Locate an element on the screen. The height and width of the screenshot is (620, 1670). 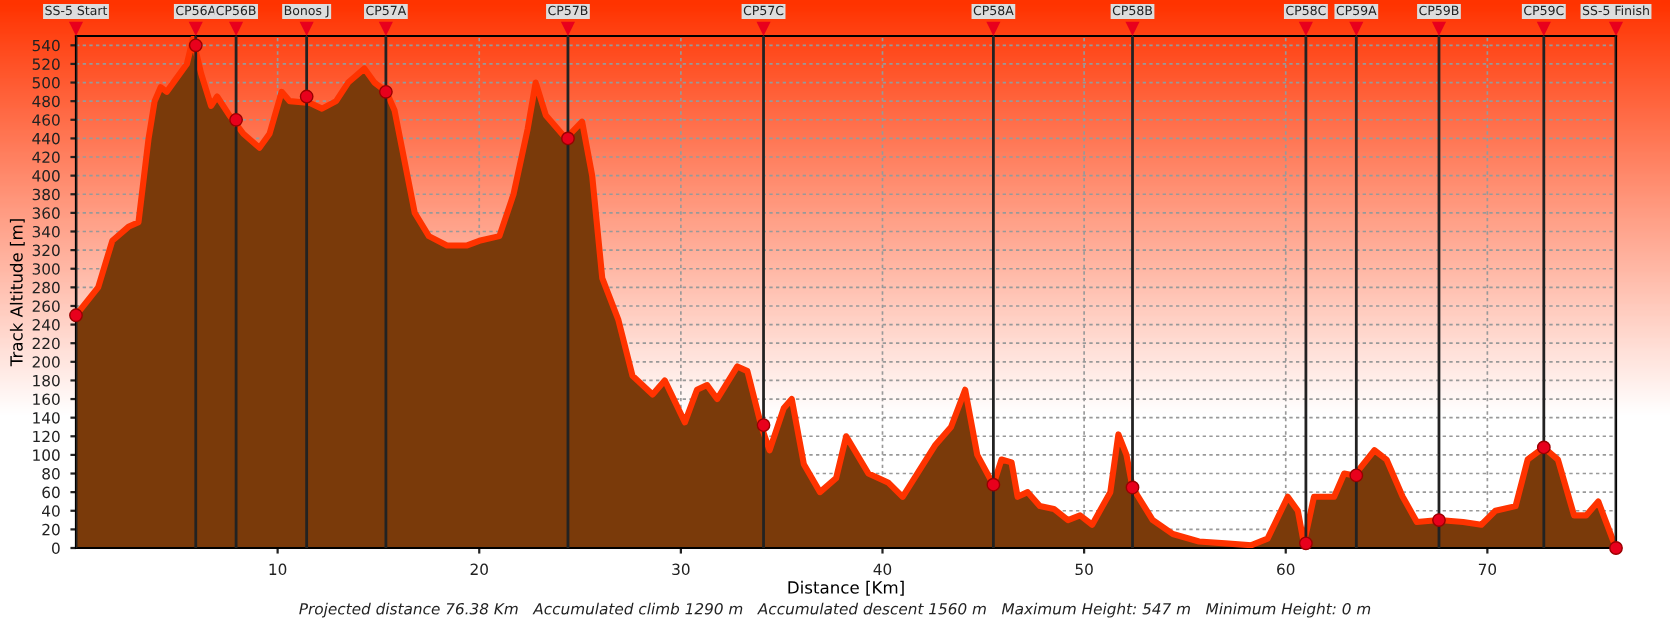
y-axis-title: Track Altitude [m] is located at coordinates (17, 293).